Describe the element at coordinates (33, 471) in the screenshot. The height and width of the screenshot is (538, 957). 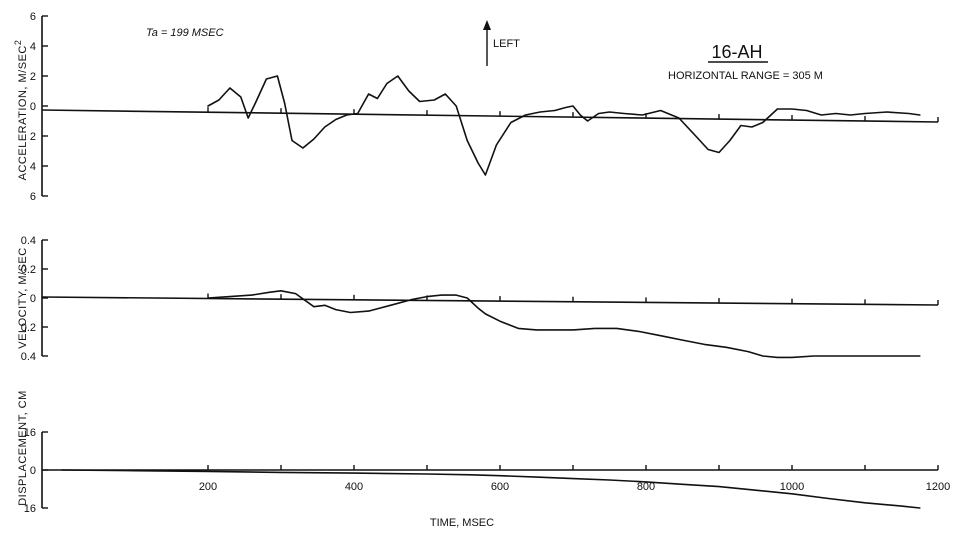
I see `displacement-y-tick-label: 0` at that location.